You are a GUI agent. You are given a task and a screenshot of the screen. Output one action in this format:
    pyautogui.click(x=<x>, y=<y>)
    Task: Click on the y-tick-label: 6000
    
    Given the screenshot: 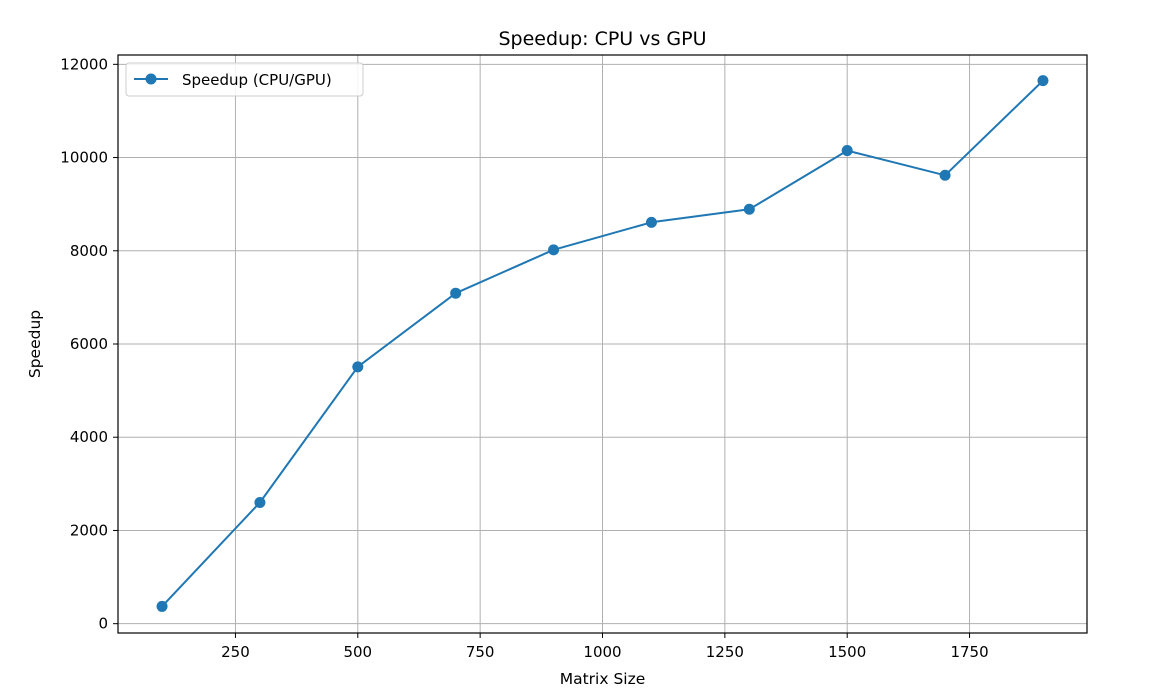 What is the action you would take?
    pyautogui.click(x=89, y=344)
    